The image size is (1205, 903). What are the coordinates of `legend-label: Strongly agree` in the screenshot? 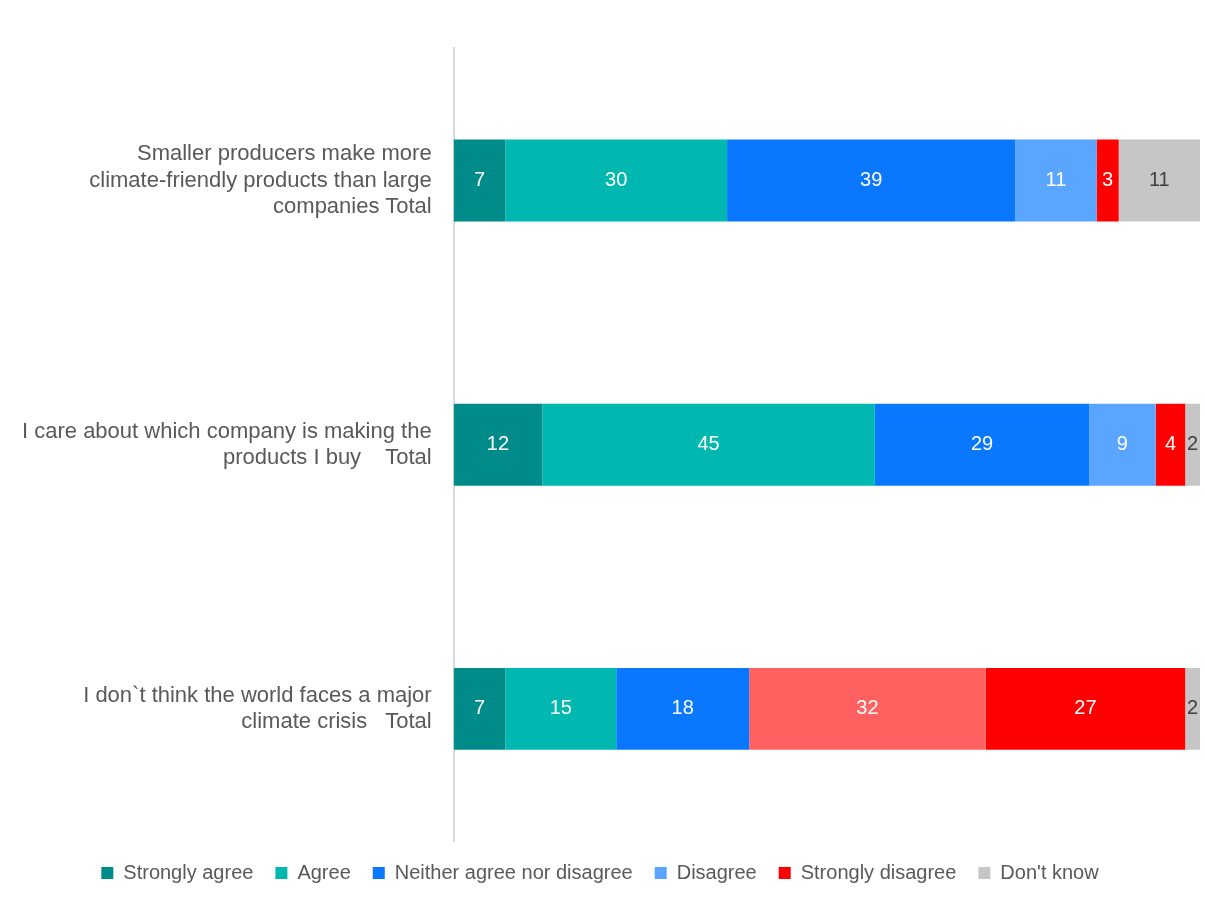 It's located at (188, 871).